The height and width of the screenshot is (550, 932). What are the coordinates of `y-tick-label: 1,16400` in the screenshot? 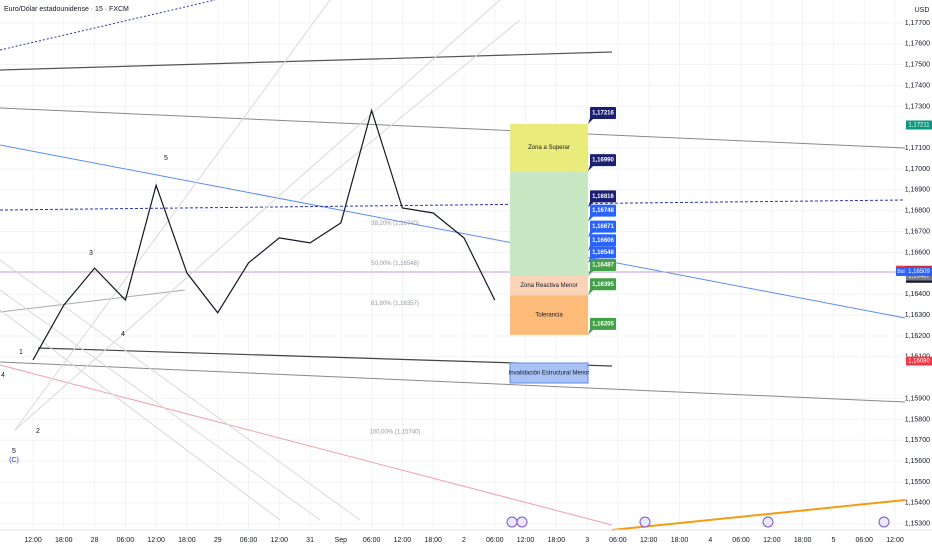 It's located at (917, 294).